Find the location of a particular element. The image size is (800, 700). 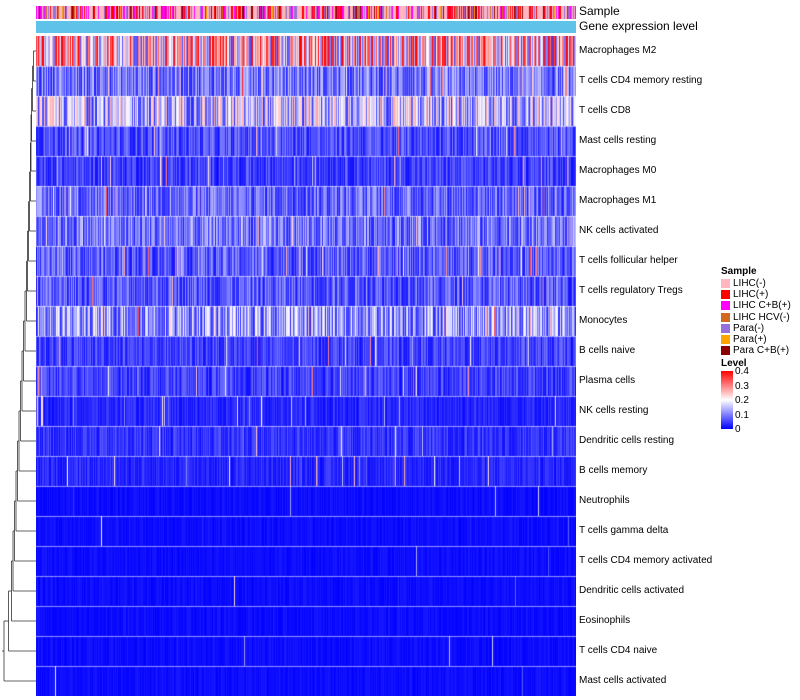

level-colorbar is located at coordinates (727, 400).